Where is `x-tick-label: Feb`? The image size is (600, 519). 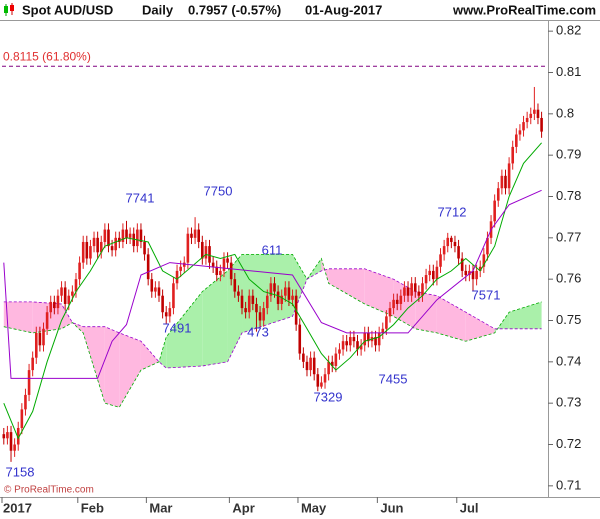 x-tick-label: Feb is located at coordinates (92, 507).